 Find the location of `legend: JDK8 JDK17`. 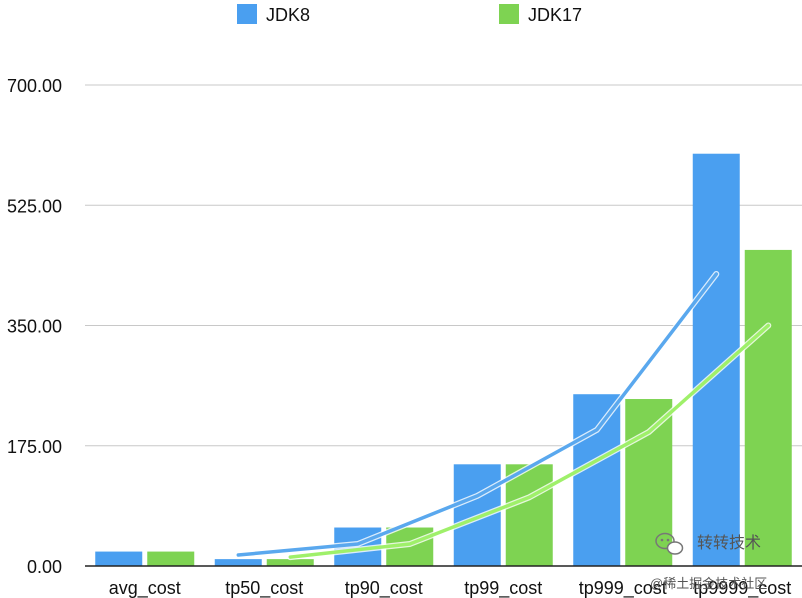

legend: JDK8 JDK17 is located at coordinates (409, 14).